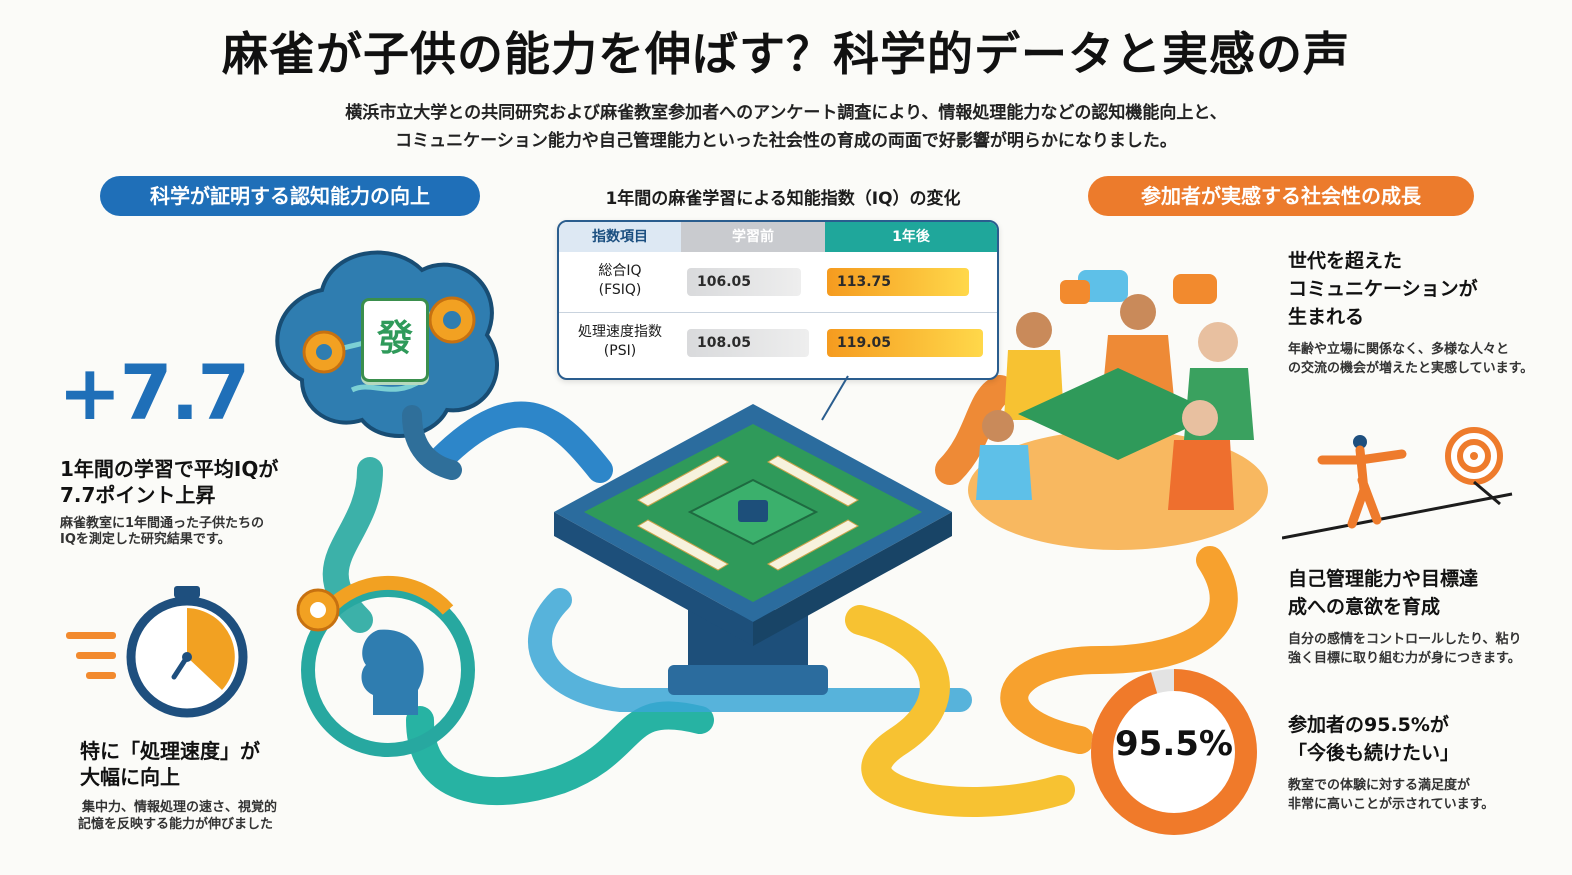 The image size is (1572, 875). Describe the element at coordinates (1404, 658) in the screenshot. I see `self-management-sub-2: 強く目標に取り組む力が身につきます。` at that location.